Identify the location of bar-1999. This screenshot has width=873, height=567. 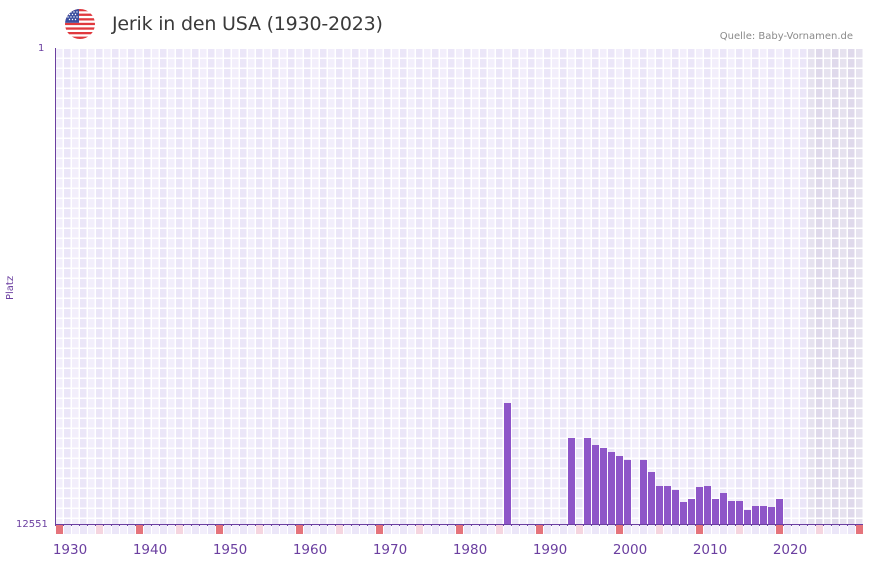
(627, 492).